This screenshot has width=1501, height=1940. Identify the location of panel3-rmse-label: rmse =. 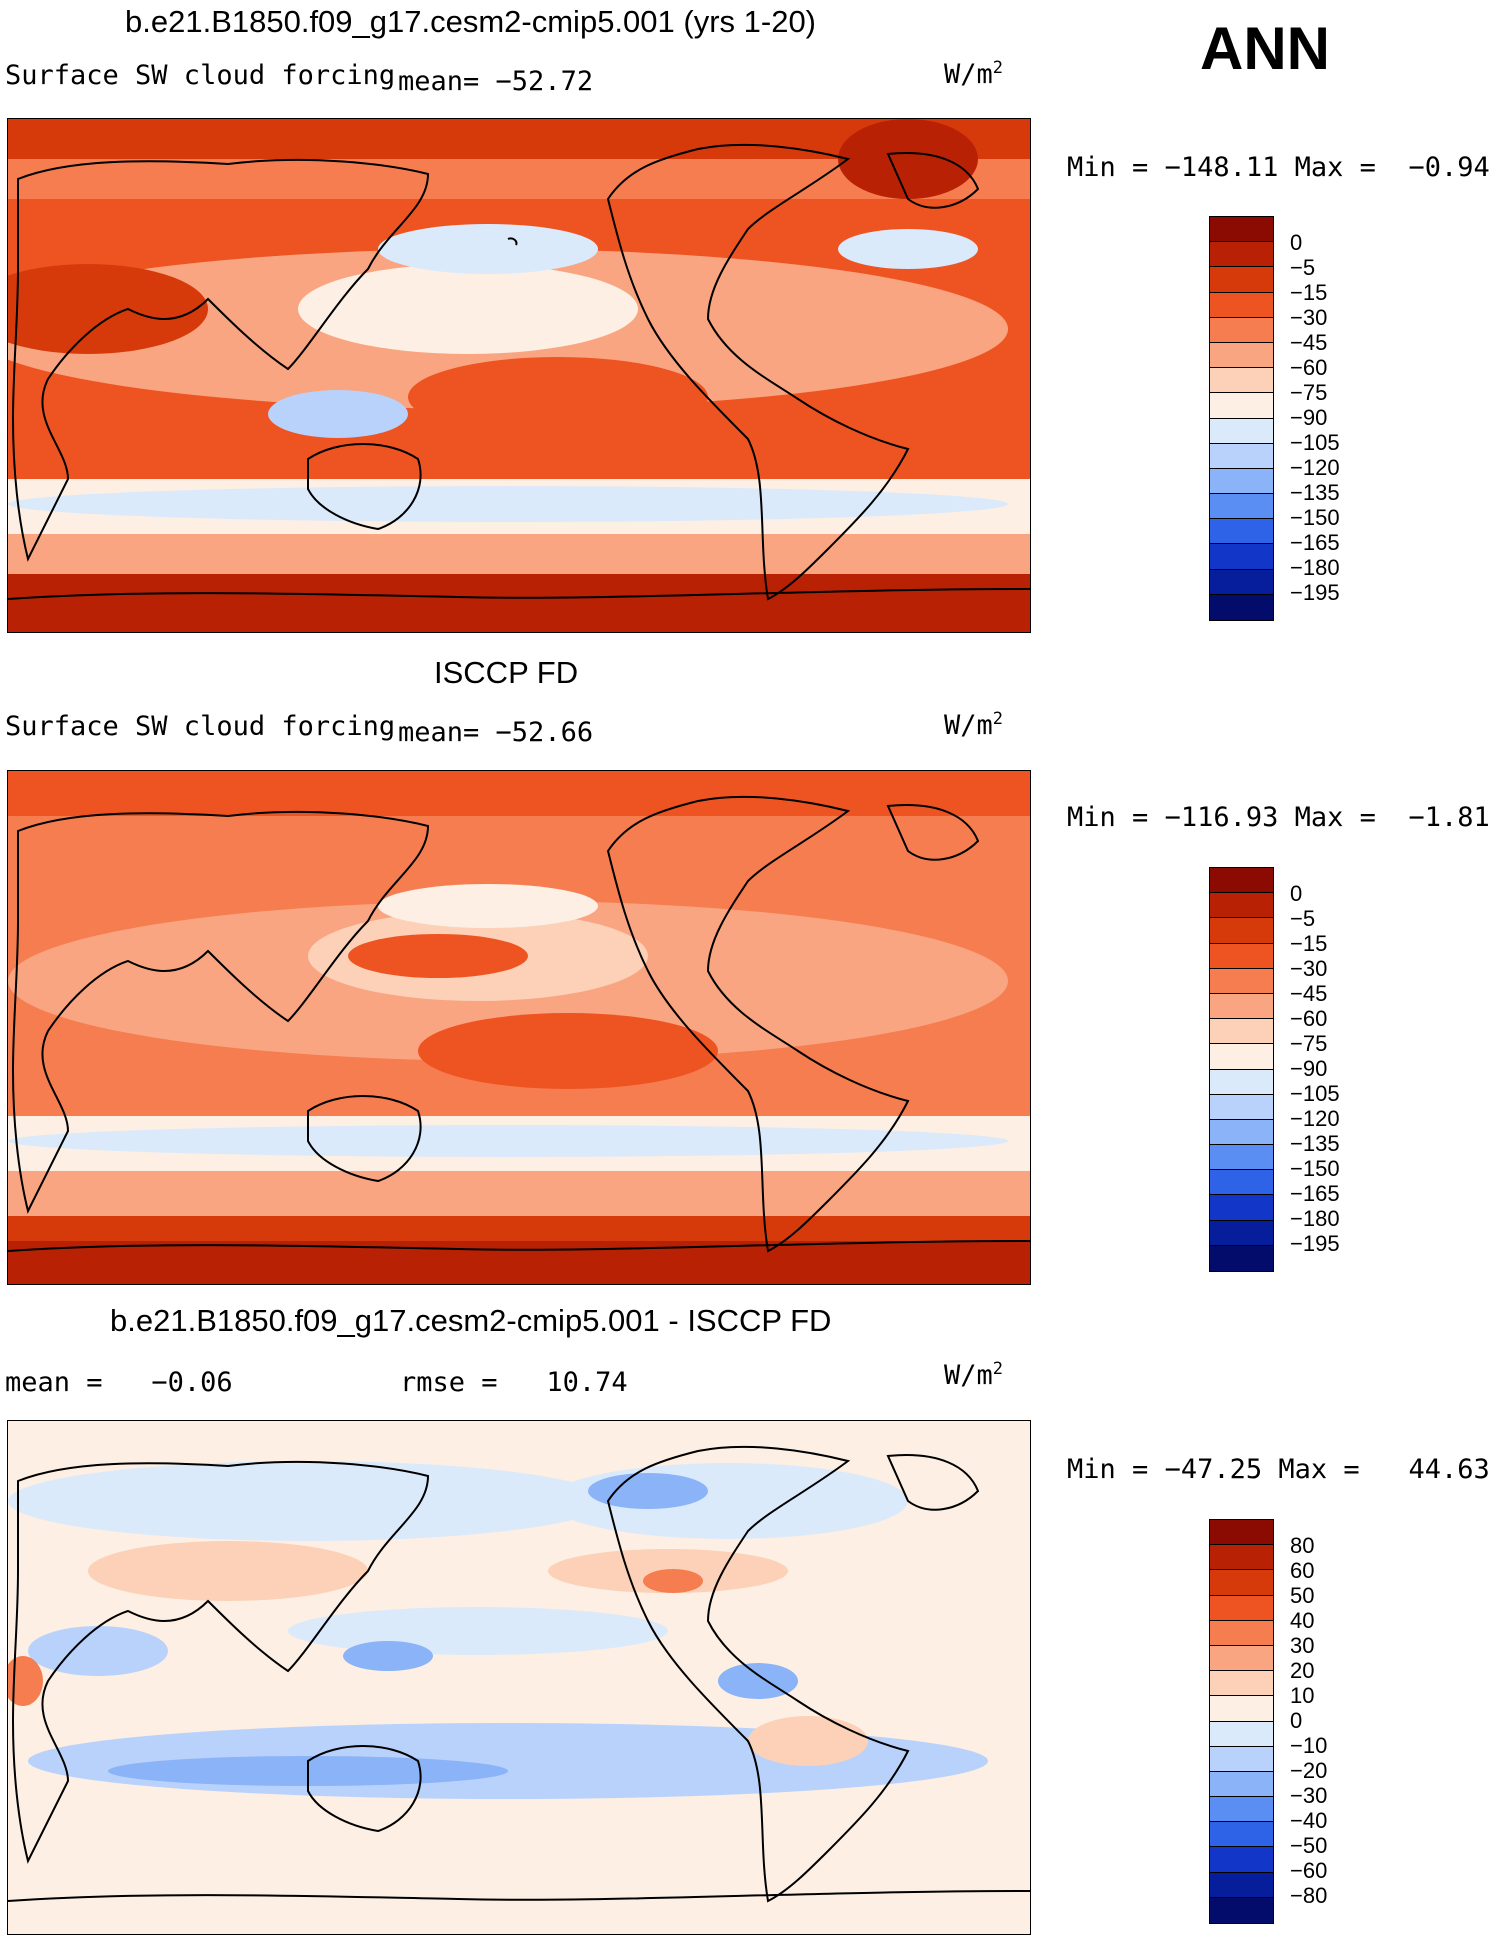
(449, 1382).